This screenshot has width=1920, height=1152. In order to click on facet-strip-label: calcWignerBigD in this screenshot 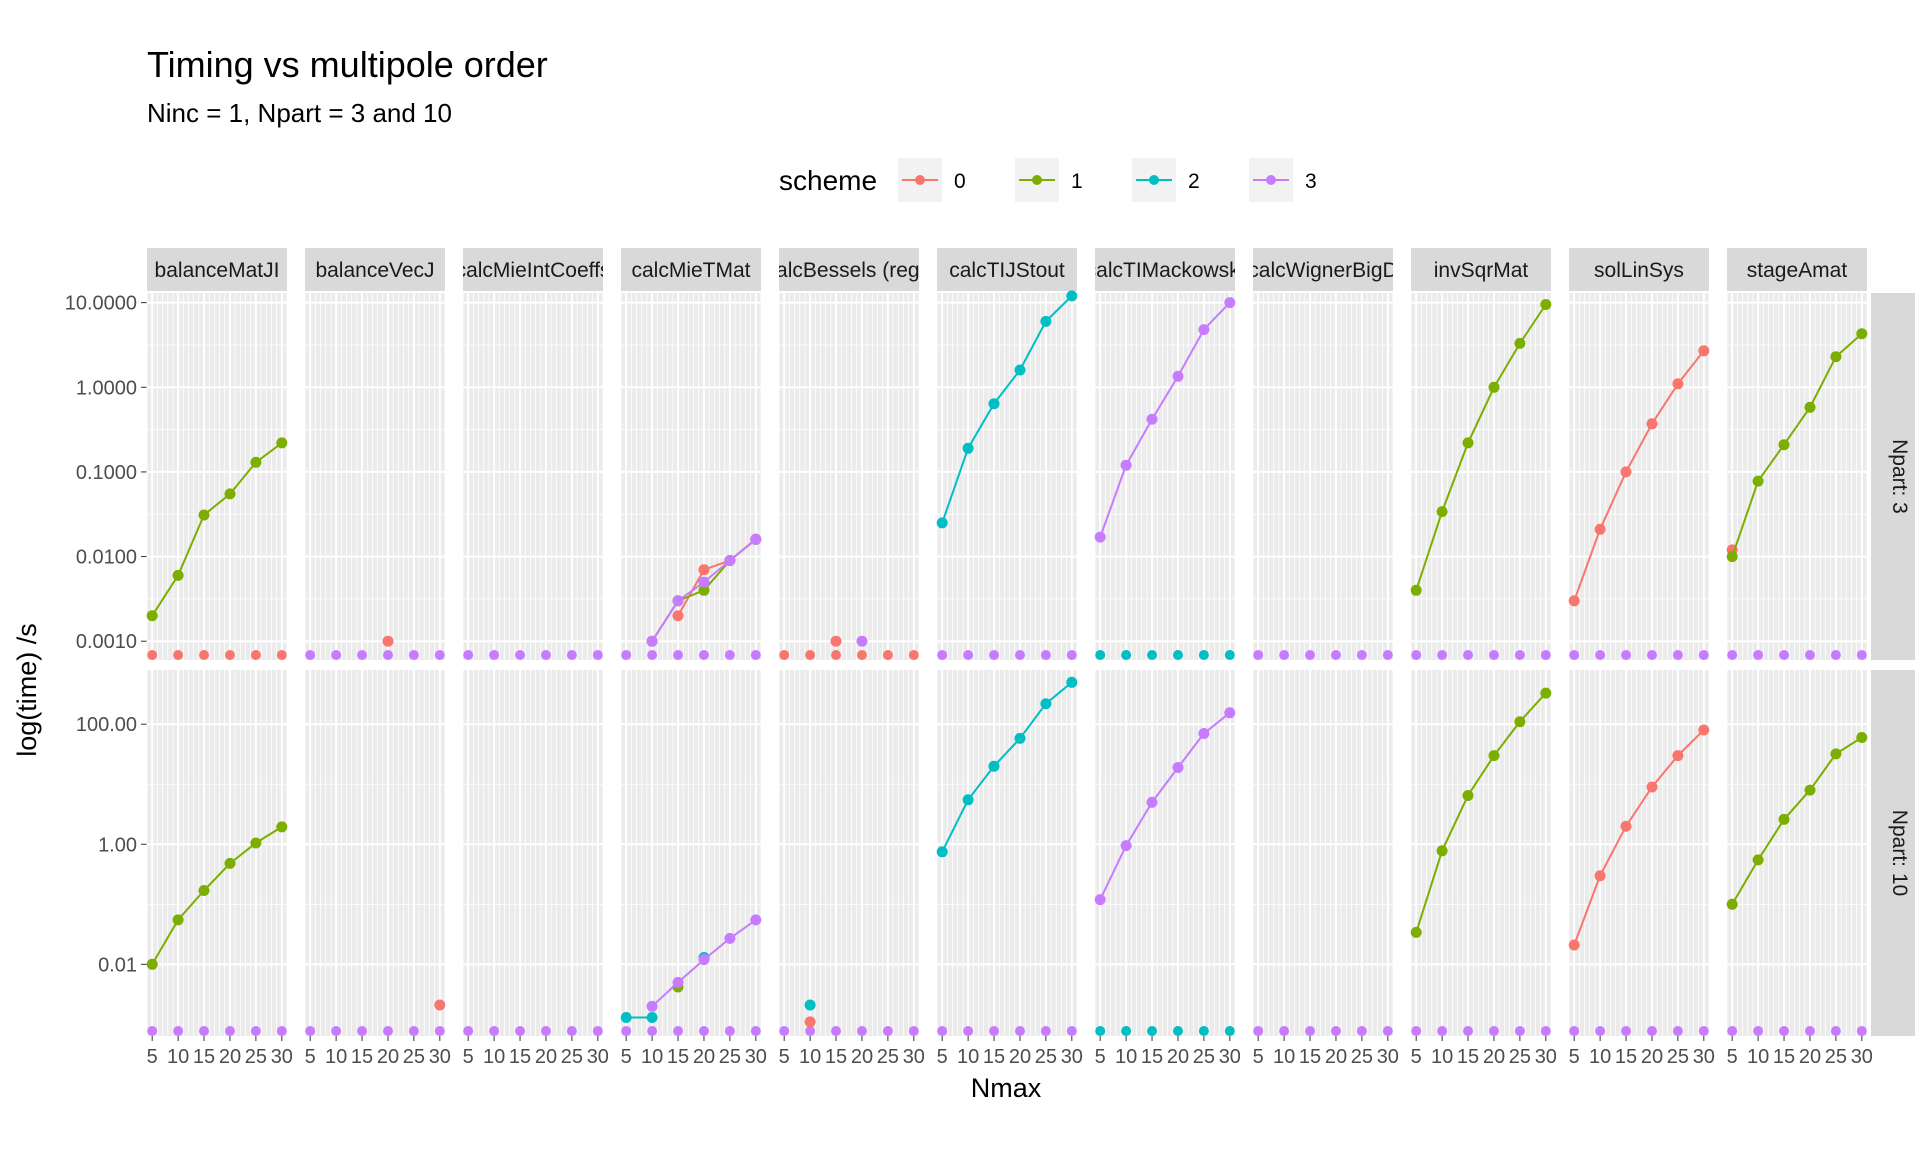, I will do `click(1322, 270)`.